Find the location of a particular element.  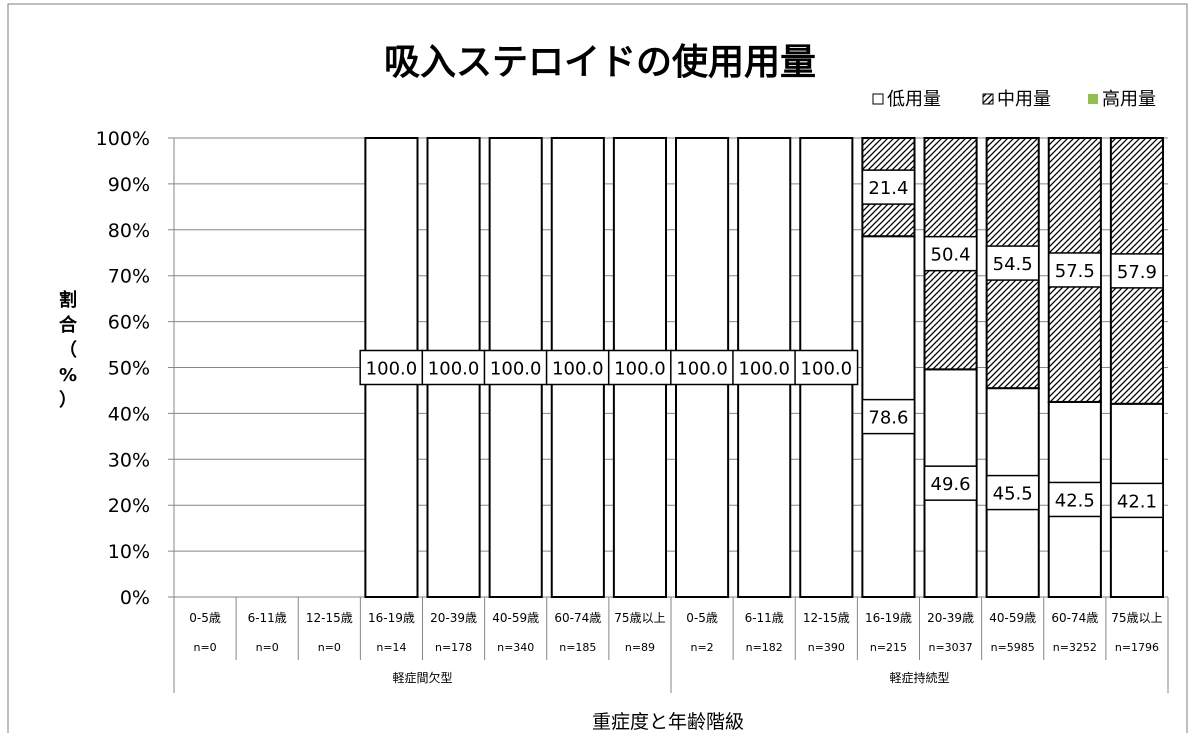

data-label: 45.5 is located at coordinates (1013, 494).